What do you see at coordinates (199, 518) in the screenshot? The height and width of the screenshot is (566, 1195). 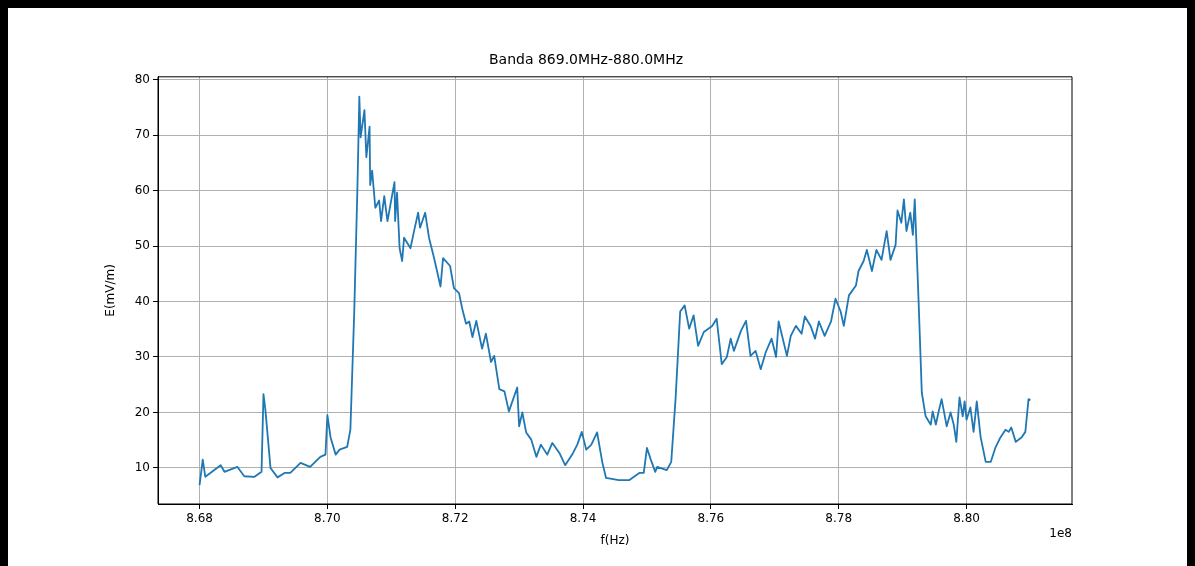 I see `x-tick-label: 8.68` at bounding box center [199, 518].